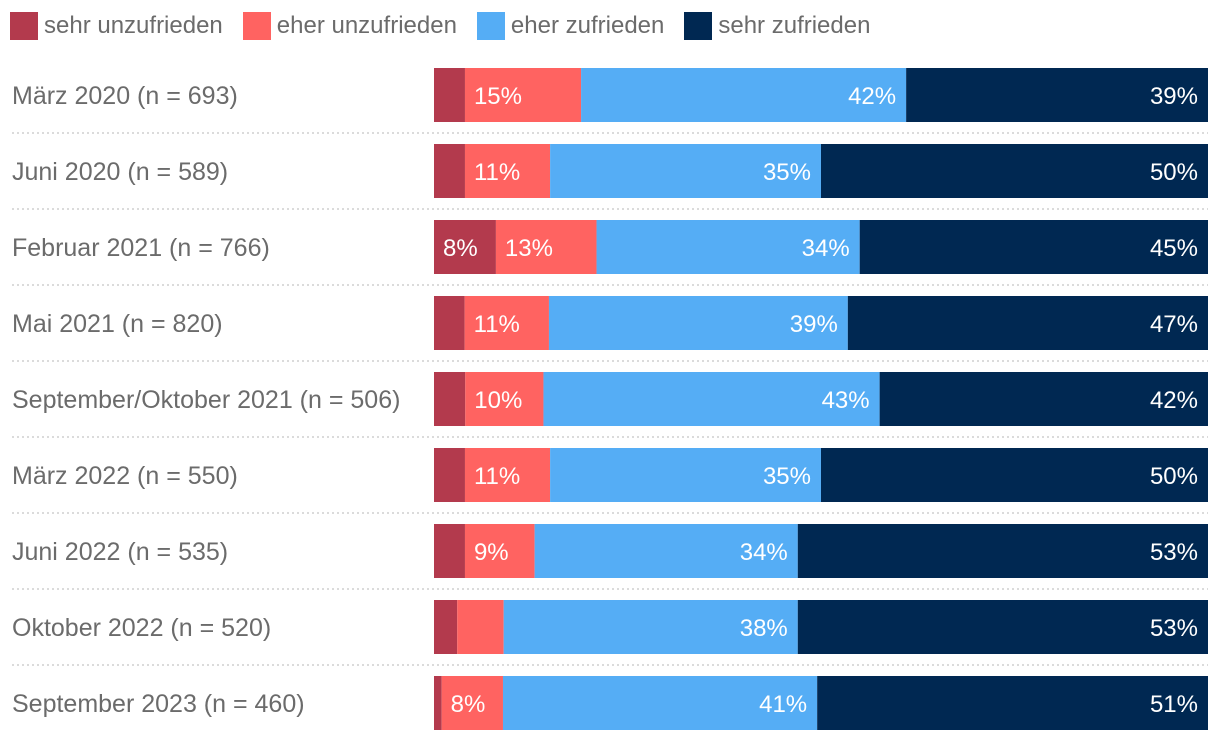  What do you see at coordinates (1174, 324) in the screenshot?
I see `data-label: 47%` at bounding box center [1174, 324].